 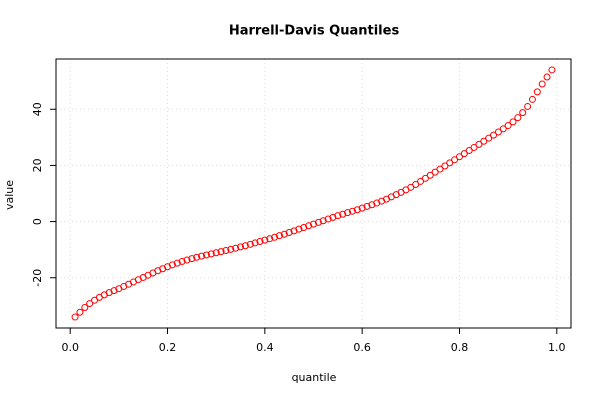 What do you see at coordinates (460, 347) in the screenshot?
I see `x-tick-label: 0.8` at bounding box center [460, 347].